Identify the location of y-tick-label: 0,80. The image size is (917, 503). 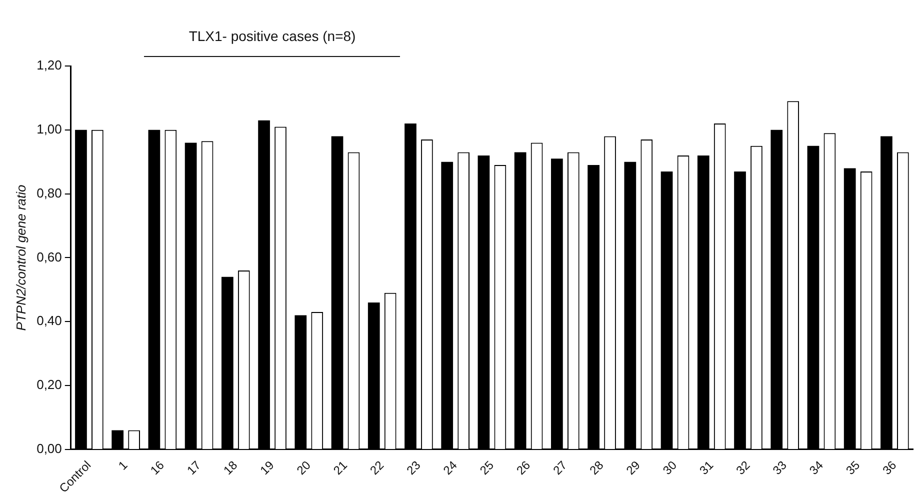
(49, 192).